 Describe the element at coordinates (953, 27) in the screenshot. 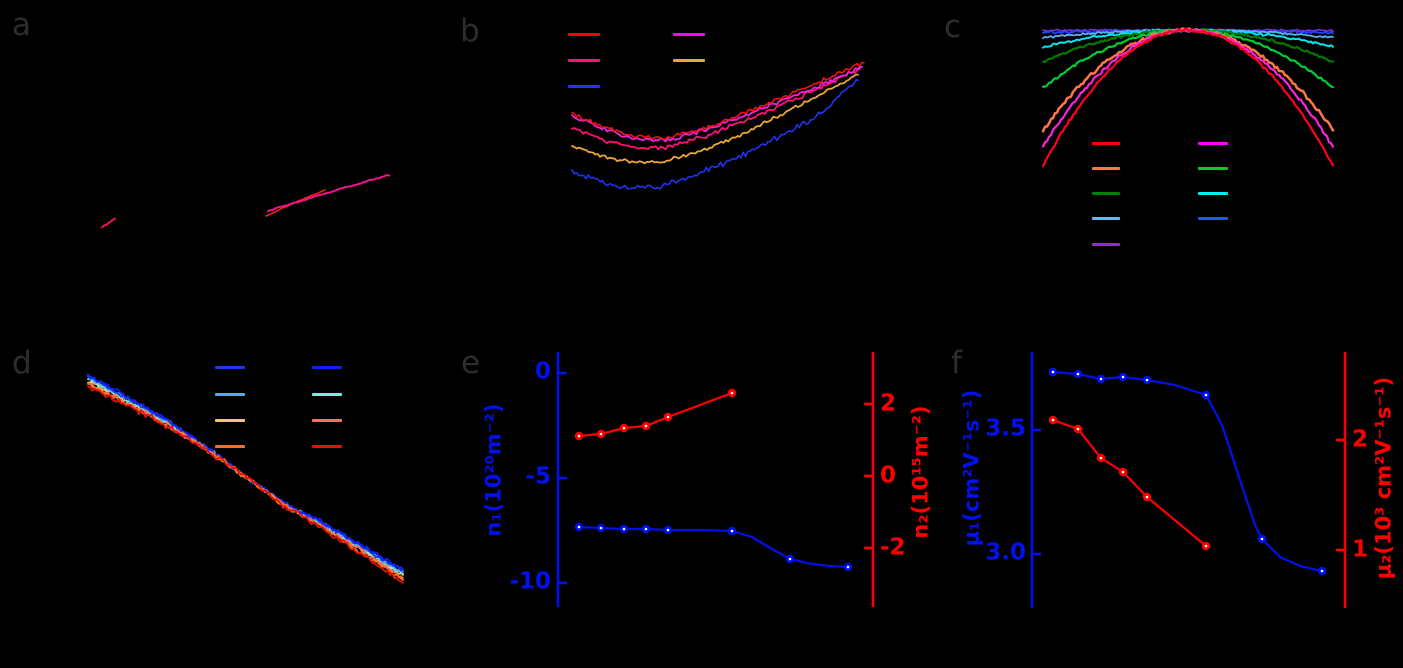

I see `panel-c-letter: c` at that location.